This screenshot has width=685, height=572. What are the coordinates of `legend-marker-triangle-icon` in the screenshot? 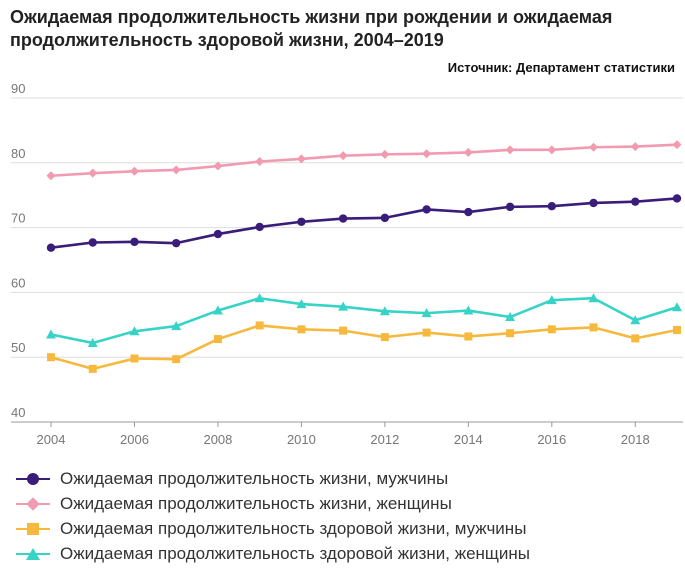 It's located at (33, 554).